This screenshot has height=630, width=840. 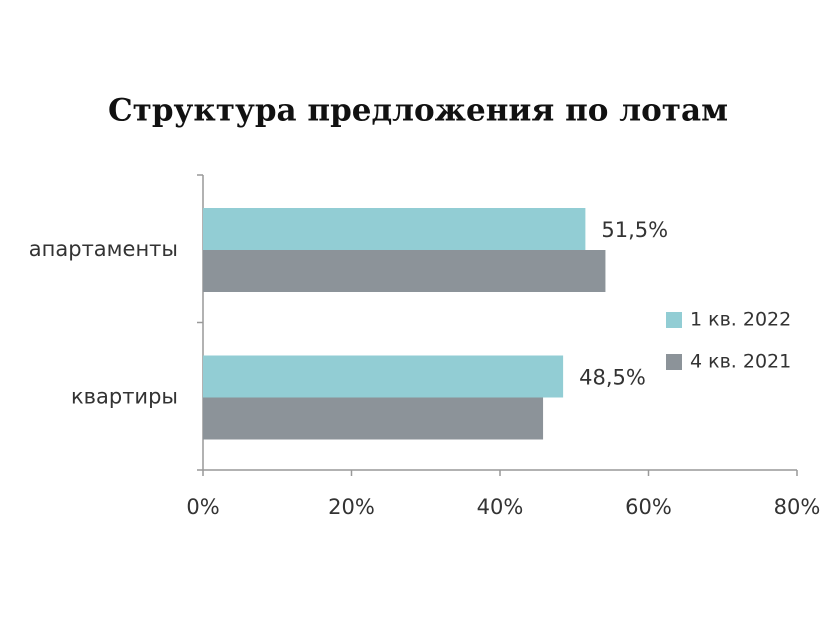 I want to click on x-tick-label: 80%, so click(x=797, y=507).